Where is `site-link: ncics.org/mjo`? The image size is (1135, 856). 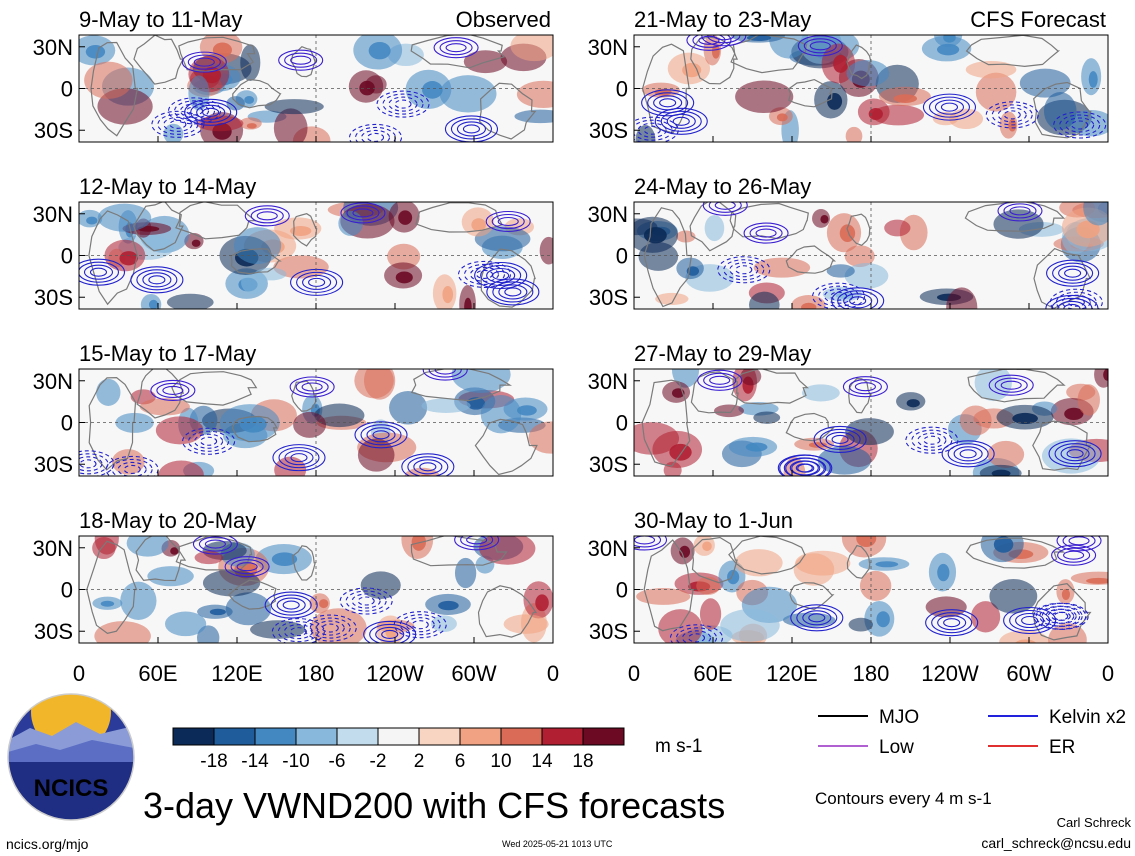 site-link: ncics.org/mjo is located at coordinates (47, 844).